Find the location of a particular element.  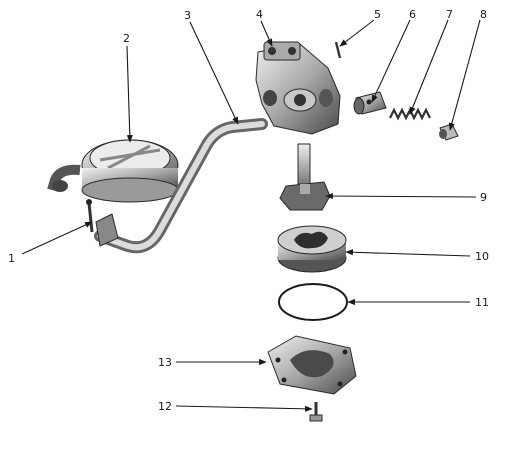

o-ring-part is located at coordinates (313, 302).